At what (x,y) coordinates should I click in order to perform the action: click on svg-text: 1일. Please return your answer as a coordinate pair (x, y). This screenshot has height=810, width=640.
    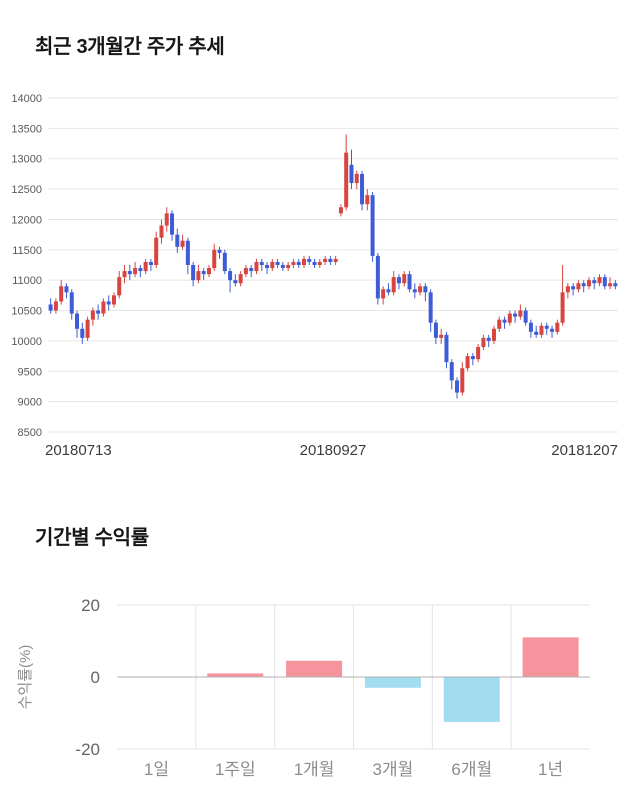
    Looking at the image, I should click on (156, 769).